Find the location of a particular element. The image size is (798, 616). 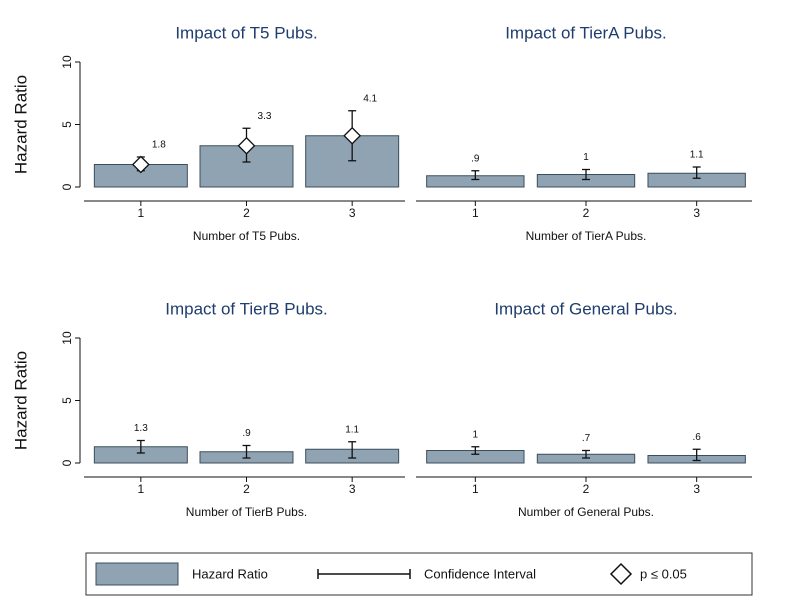

value-label: .7 is located at coordinates (586, 438).